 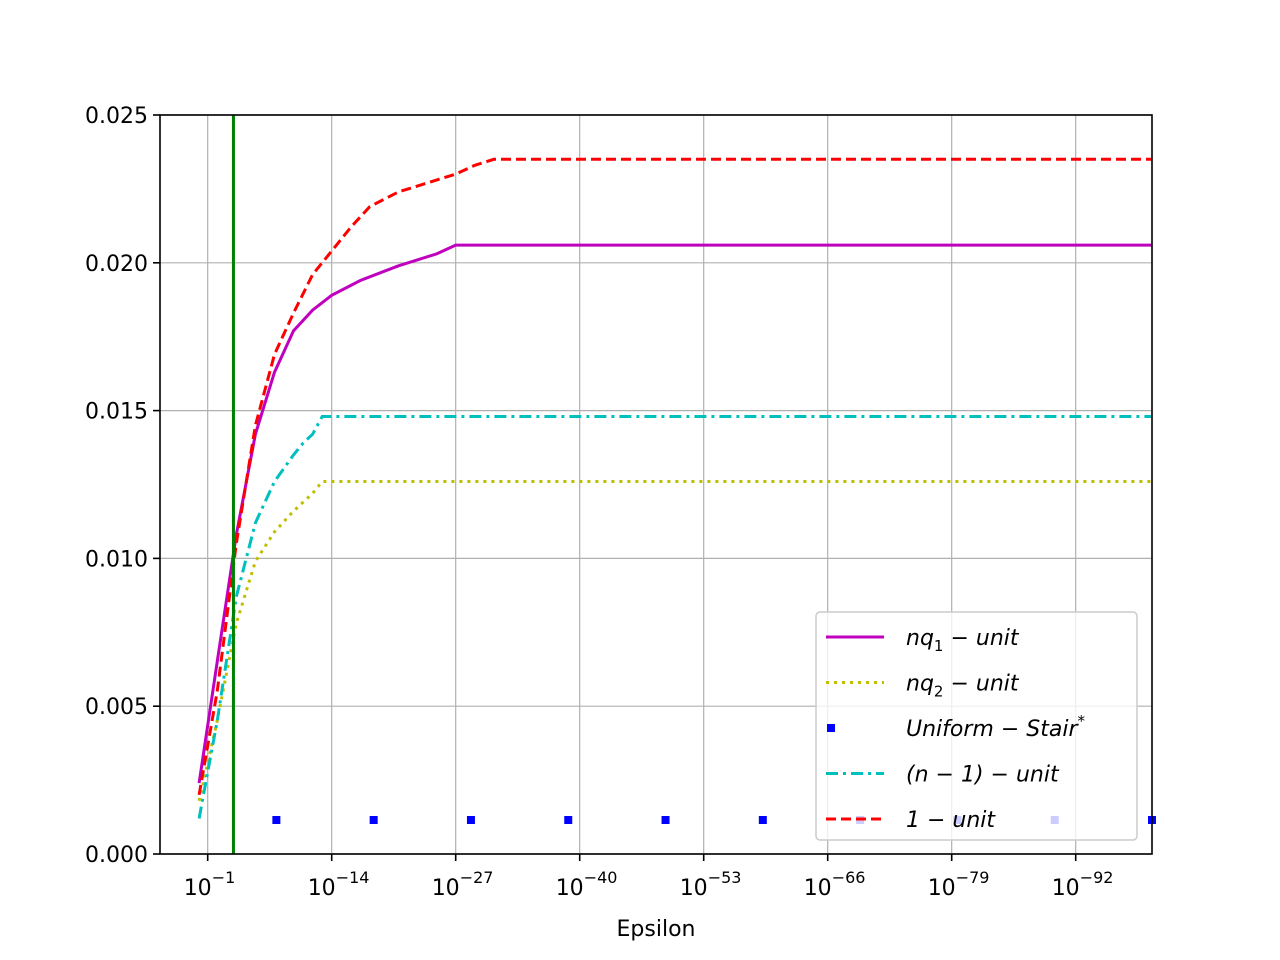 I want to click on legend-label-3: (n − 1) − unit, so click(x=983, y=775).